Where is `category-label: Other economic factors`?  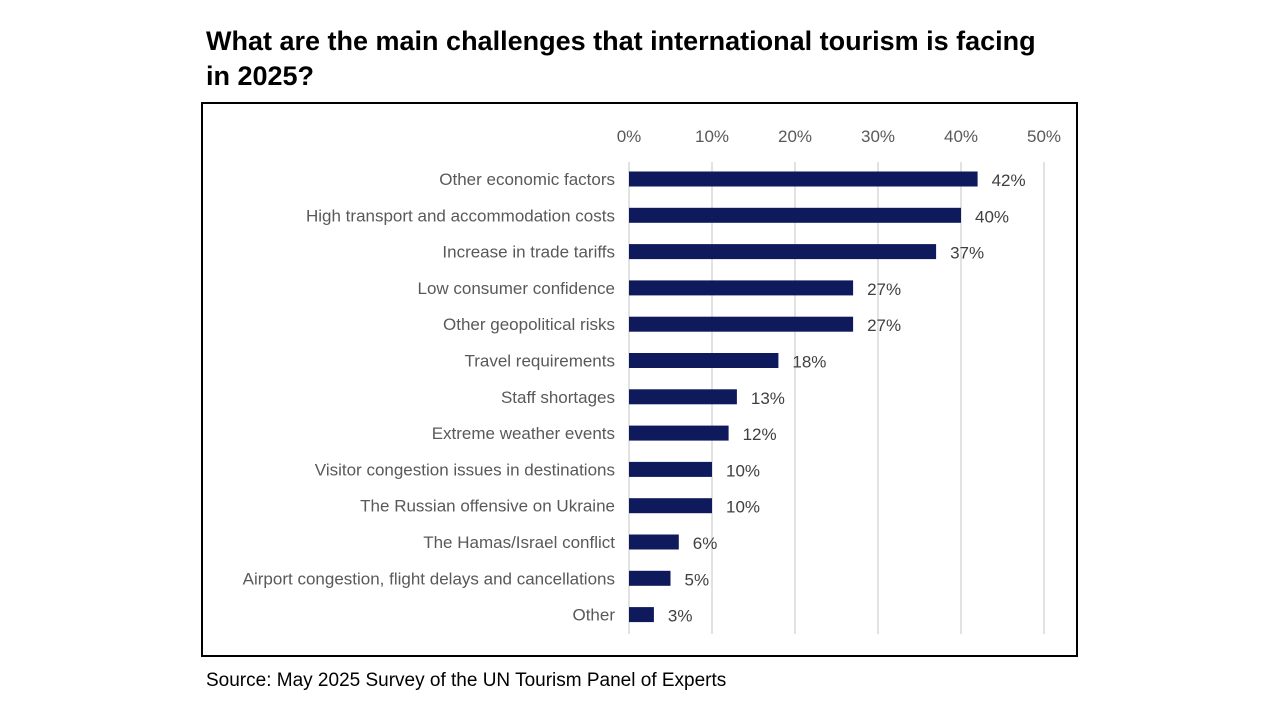
category-label: Other economic factors is located at coordinates (527, 179).